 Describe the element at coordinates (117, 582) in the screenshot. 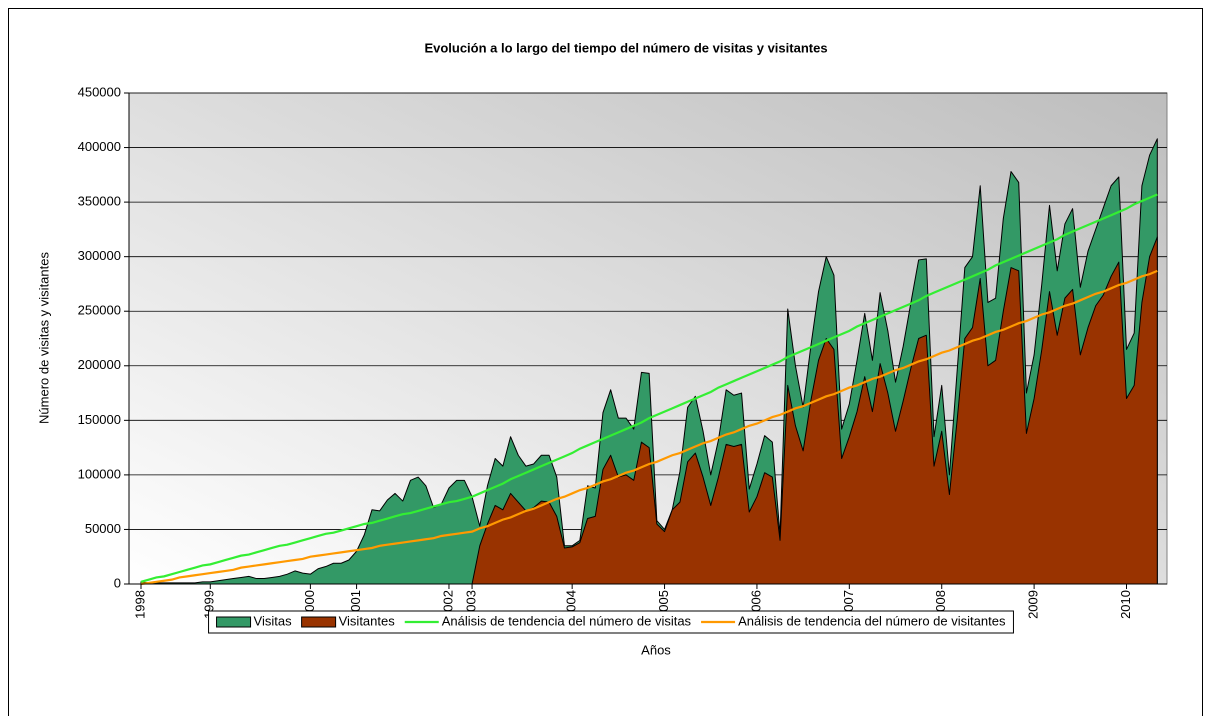

I see `y-tick-label: 0` at that location.